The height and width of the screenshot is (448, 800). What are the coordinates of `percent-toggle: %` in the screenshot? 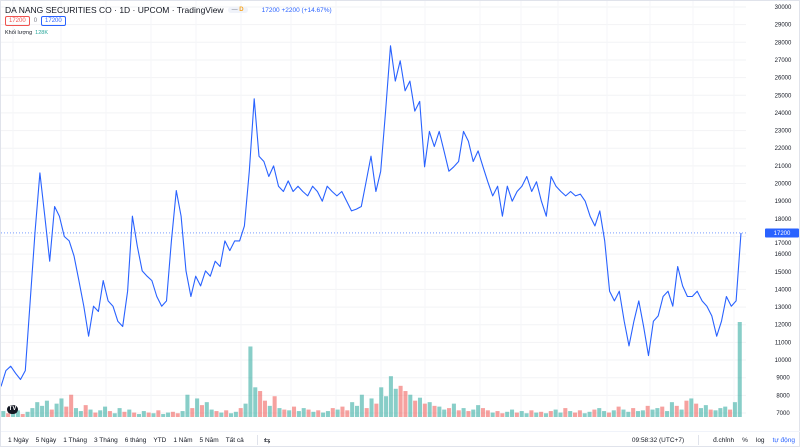 It's located at (745, 440).